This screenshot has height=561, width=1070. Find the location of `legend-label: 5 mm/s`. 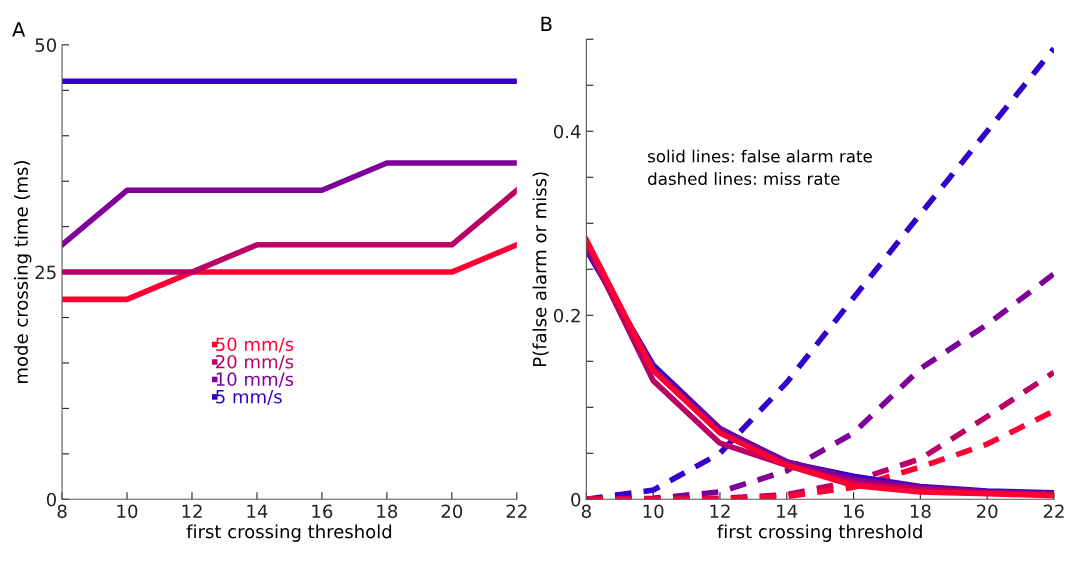

legend-label: 5 mm/s is located at coordinates (249, 397).